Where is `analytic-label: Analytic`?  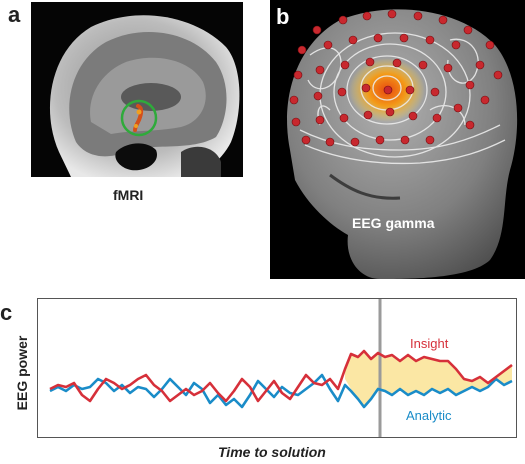 analytic-label: Analytic is located at coordinates (429, 415).